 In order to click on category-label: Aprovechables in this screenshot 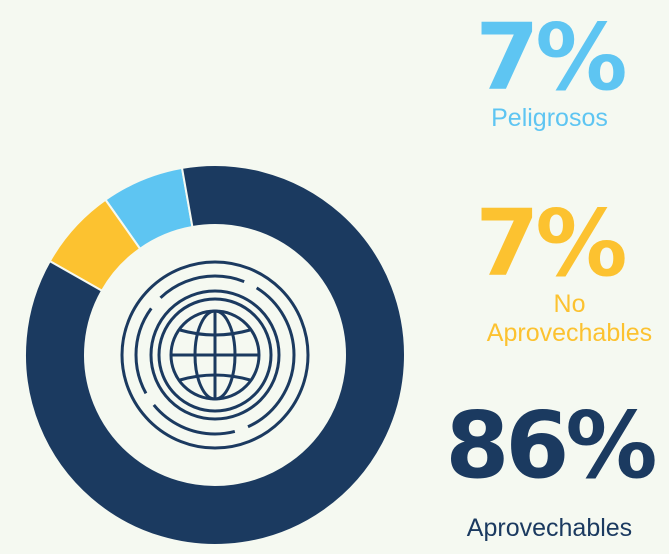, I will do `click(549, 528)`.